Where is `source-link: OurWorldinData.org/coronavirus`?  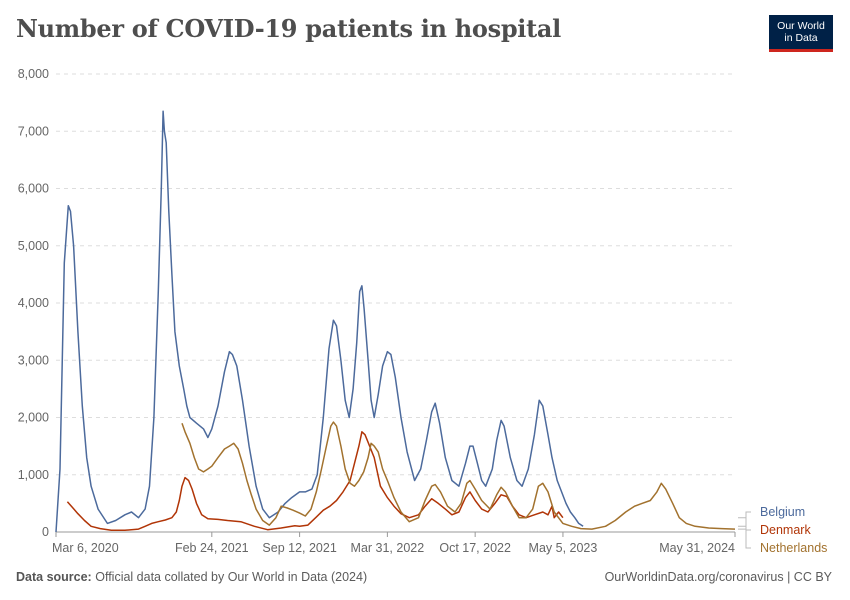
source-link: OurWorldinData.org/coronavirus is located at coordinates (694, 577).